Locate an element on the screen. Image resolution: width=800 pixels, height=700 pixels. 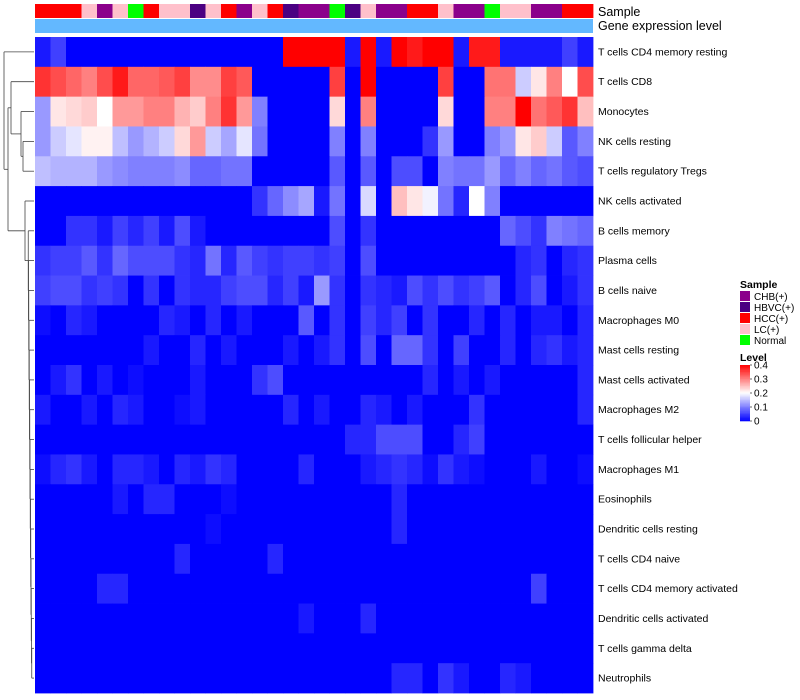
row-label: T cells CD8 is located at coordinates (625, 82).